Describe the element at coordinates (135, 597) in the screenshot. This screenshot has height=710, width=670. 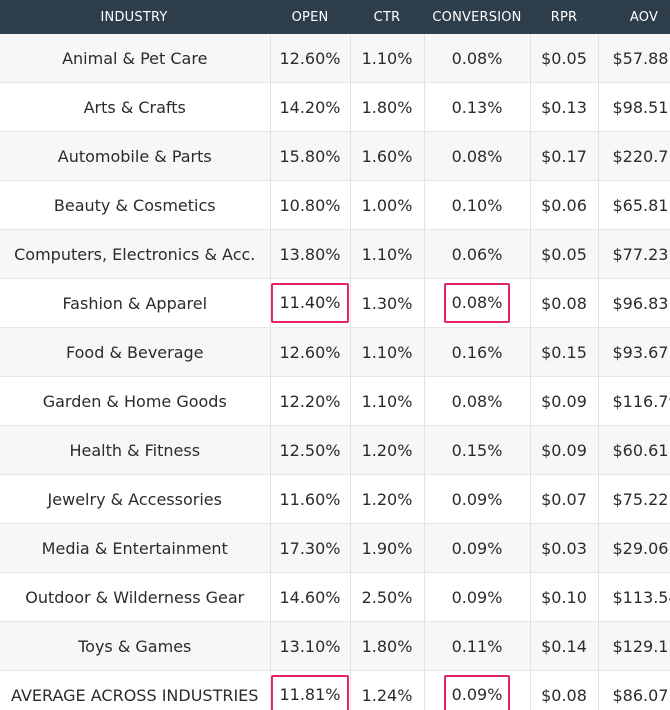
I see `cell-industry: Outdoor & Wilderness Gear` at that location.